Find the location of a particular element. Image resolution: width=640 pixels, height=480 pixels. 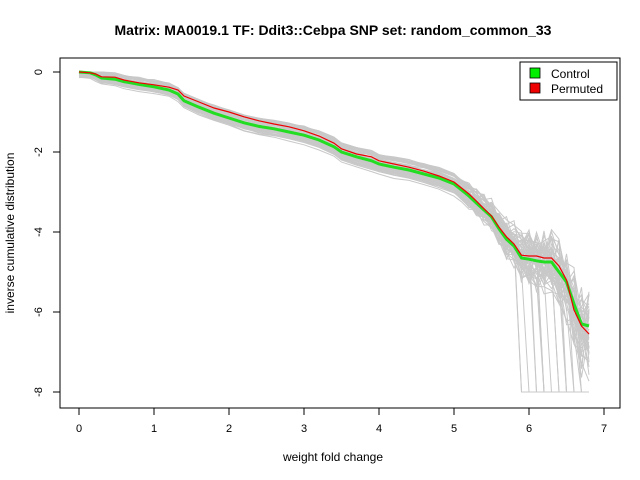

x-tick-label: 2 is located at coordinates (229, 429).